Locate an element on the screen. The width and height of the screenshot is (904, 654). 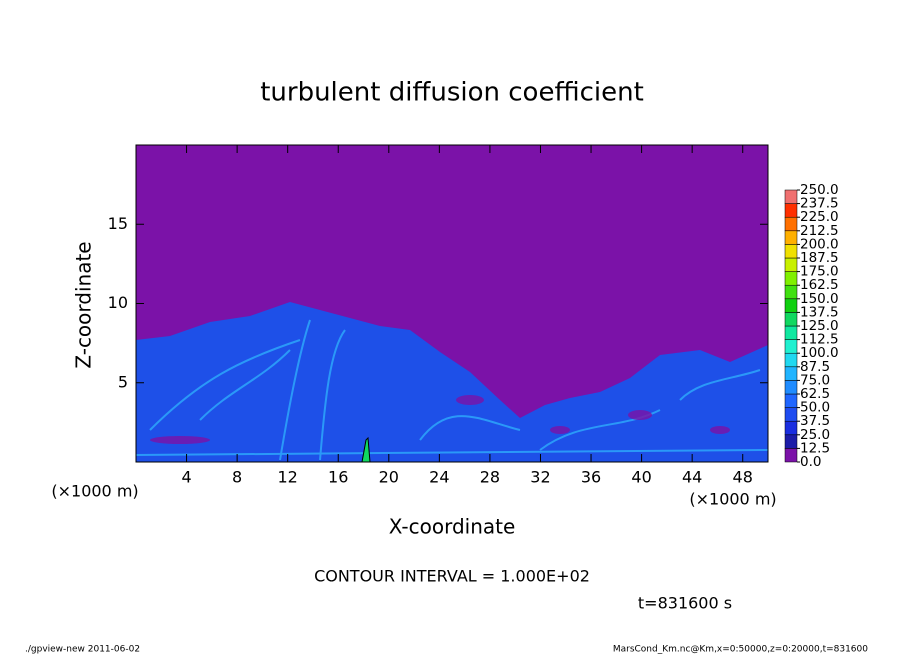
colorbar-label: 150.0 is located at coordinates (819, 299).